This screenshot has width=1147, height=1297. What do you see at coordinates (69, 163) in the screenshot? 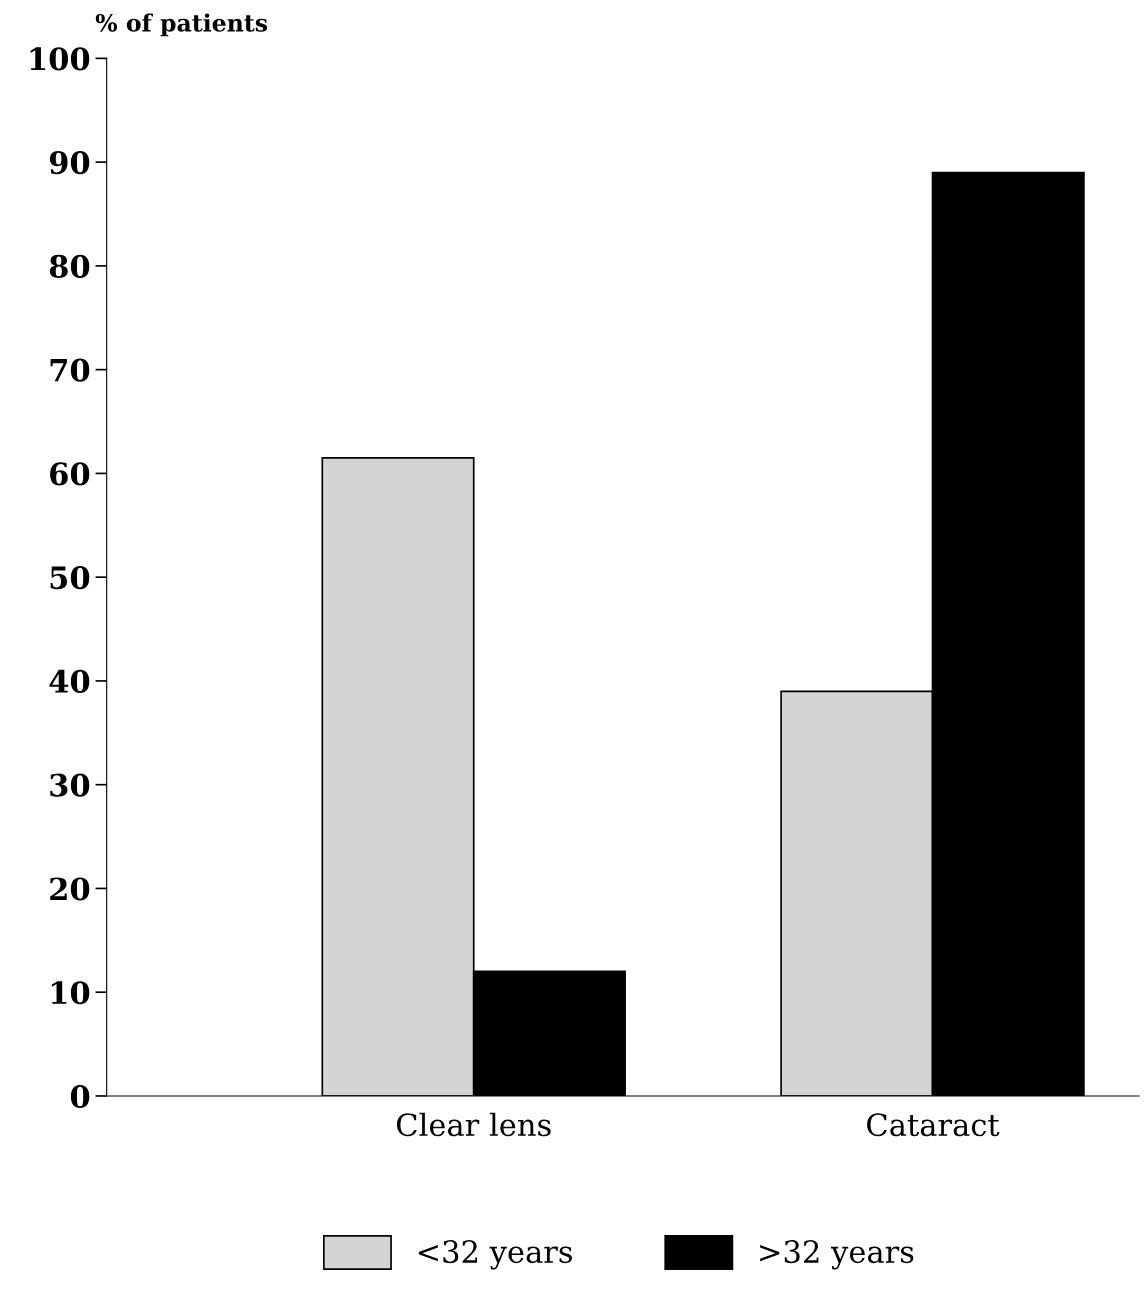
I see `y-tick-label: 90` at bounding box center [69, 163].